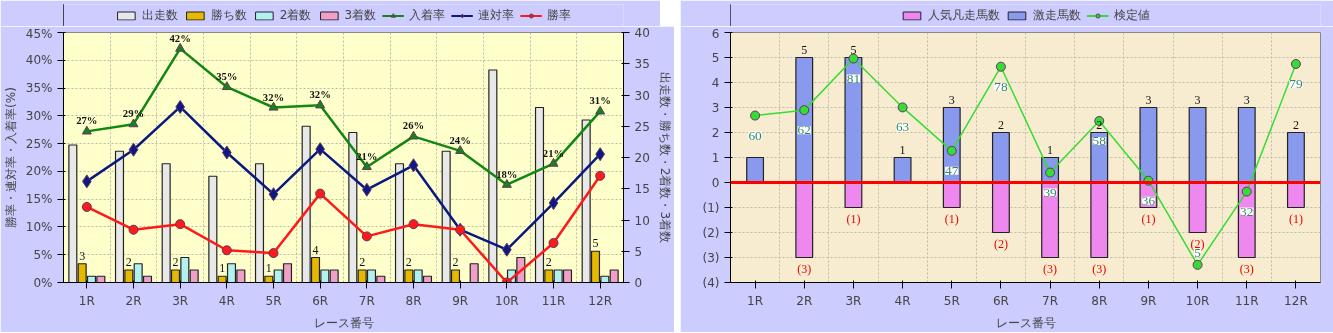  Describe the element at coordinates (1148, 200) in the screenshot. I see `data-label: 36` at that location.